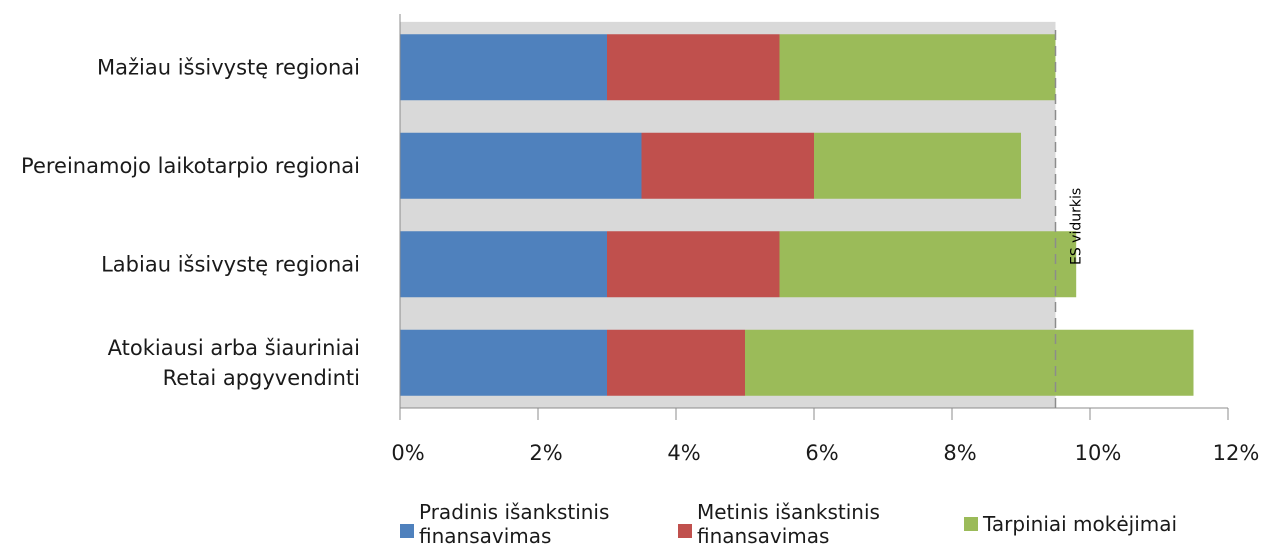 The width and height of the screenshot is (1263, 553). I want to click on legend-item-tarpiniai: Tarpiniai mokėjimai, so click(1070, 524).